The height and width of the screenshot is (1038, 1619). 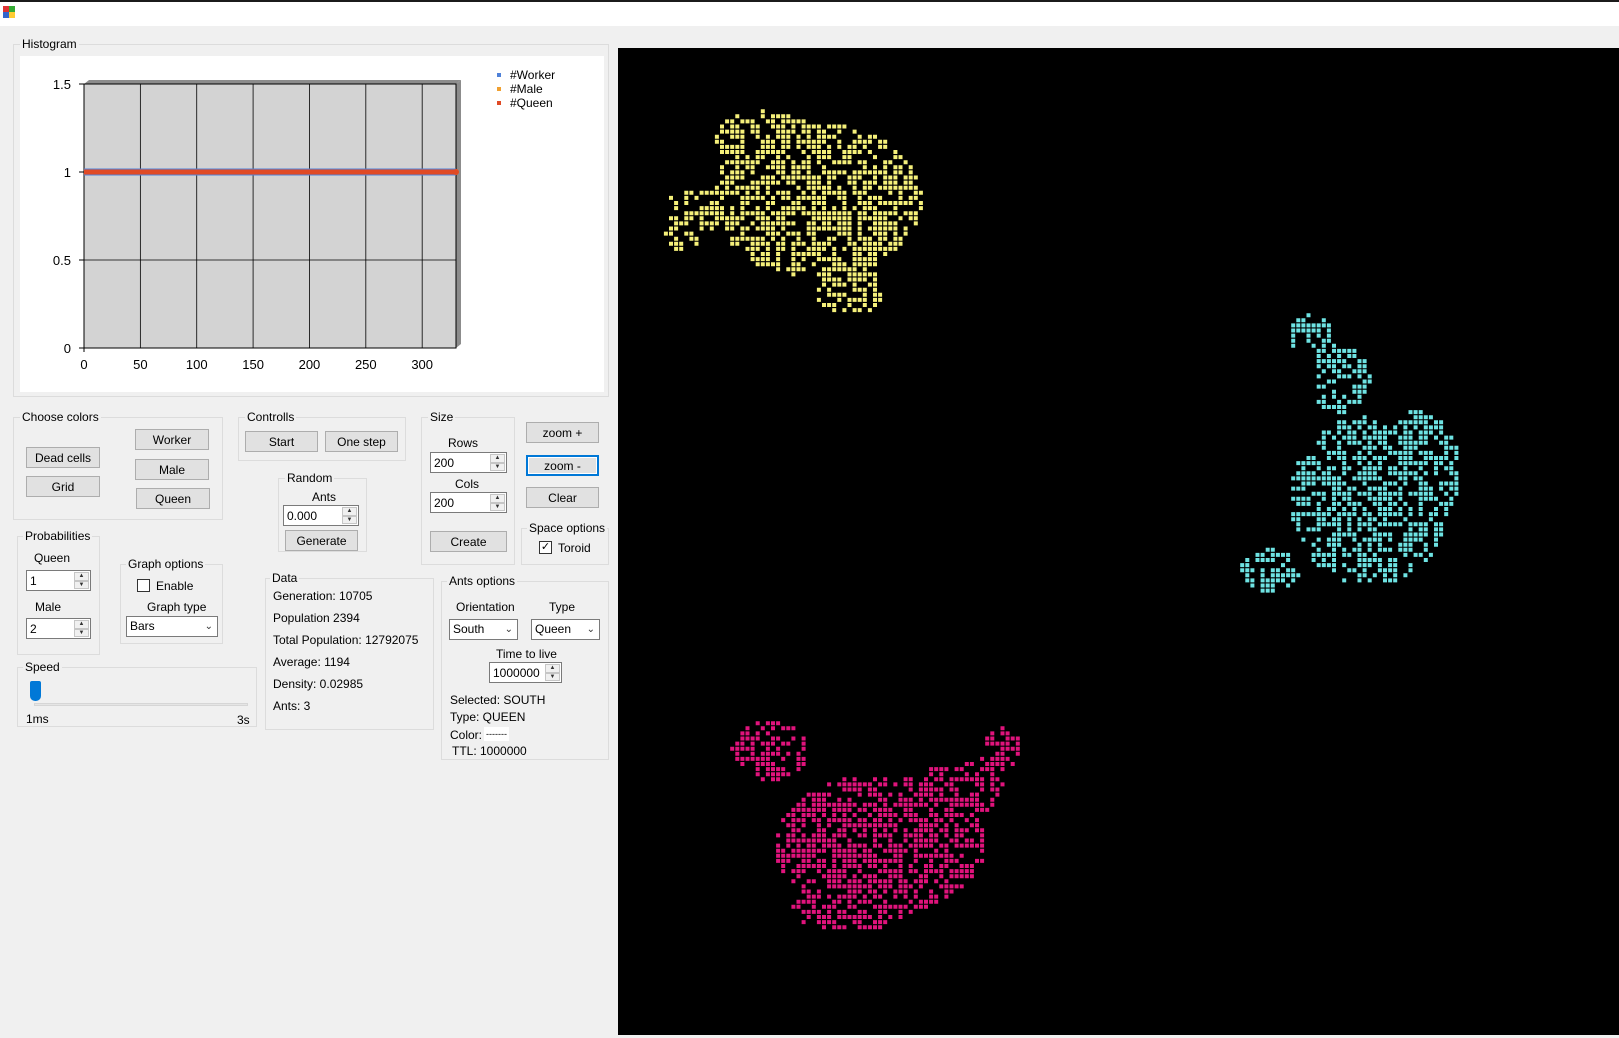 I want to click on size-title: Size, so click(x=442, y=417).